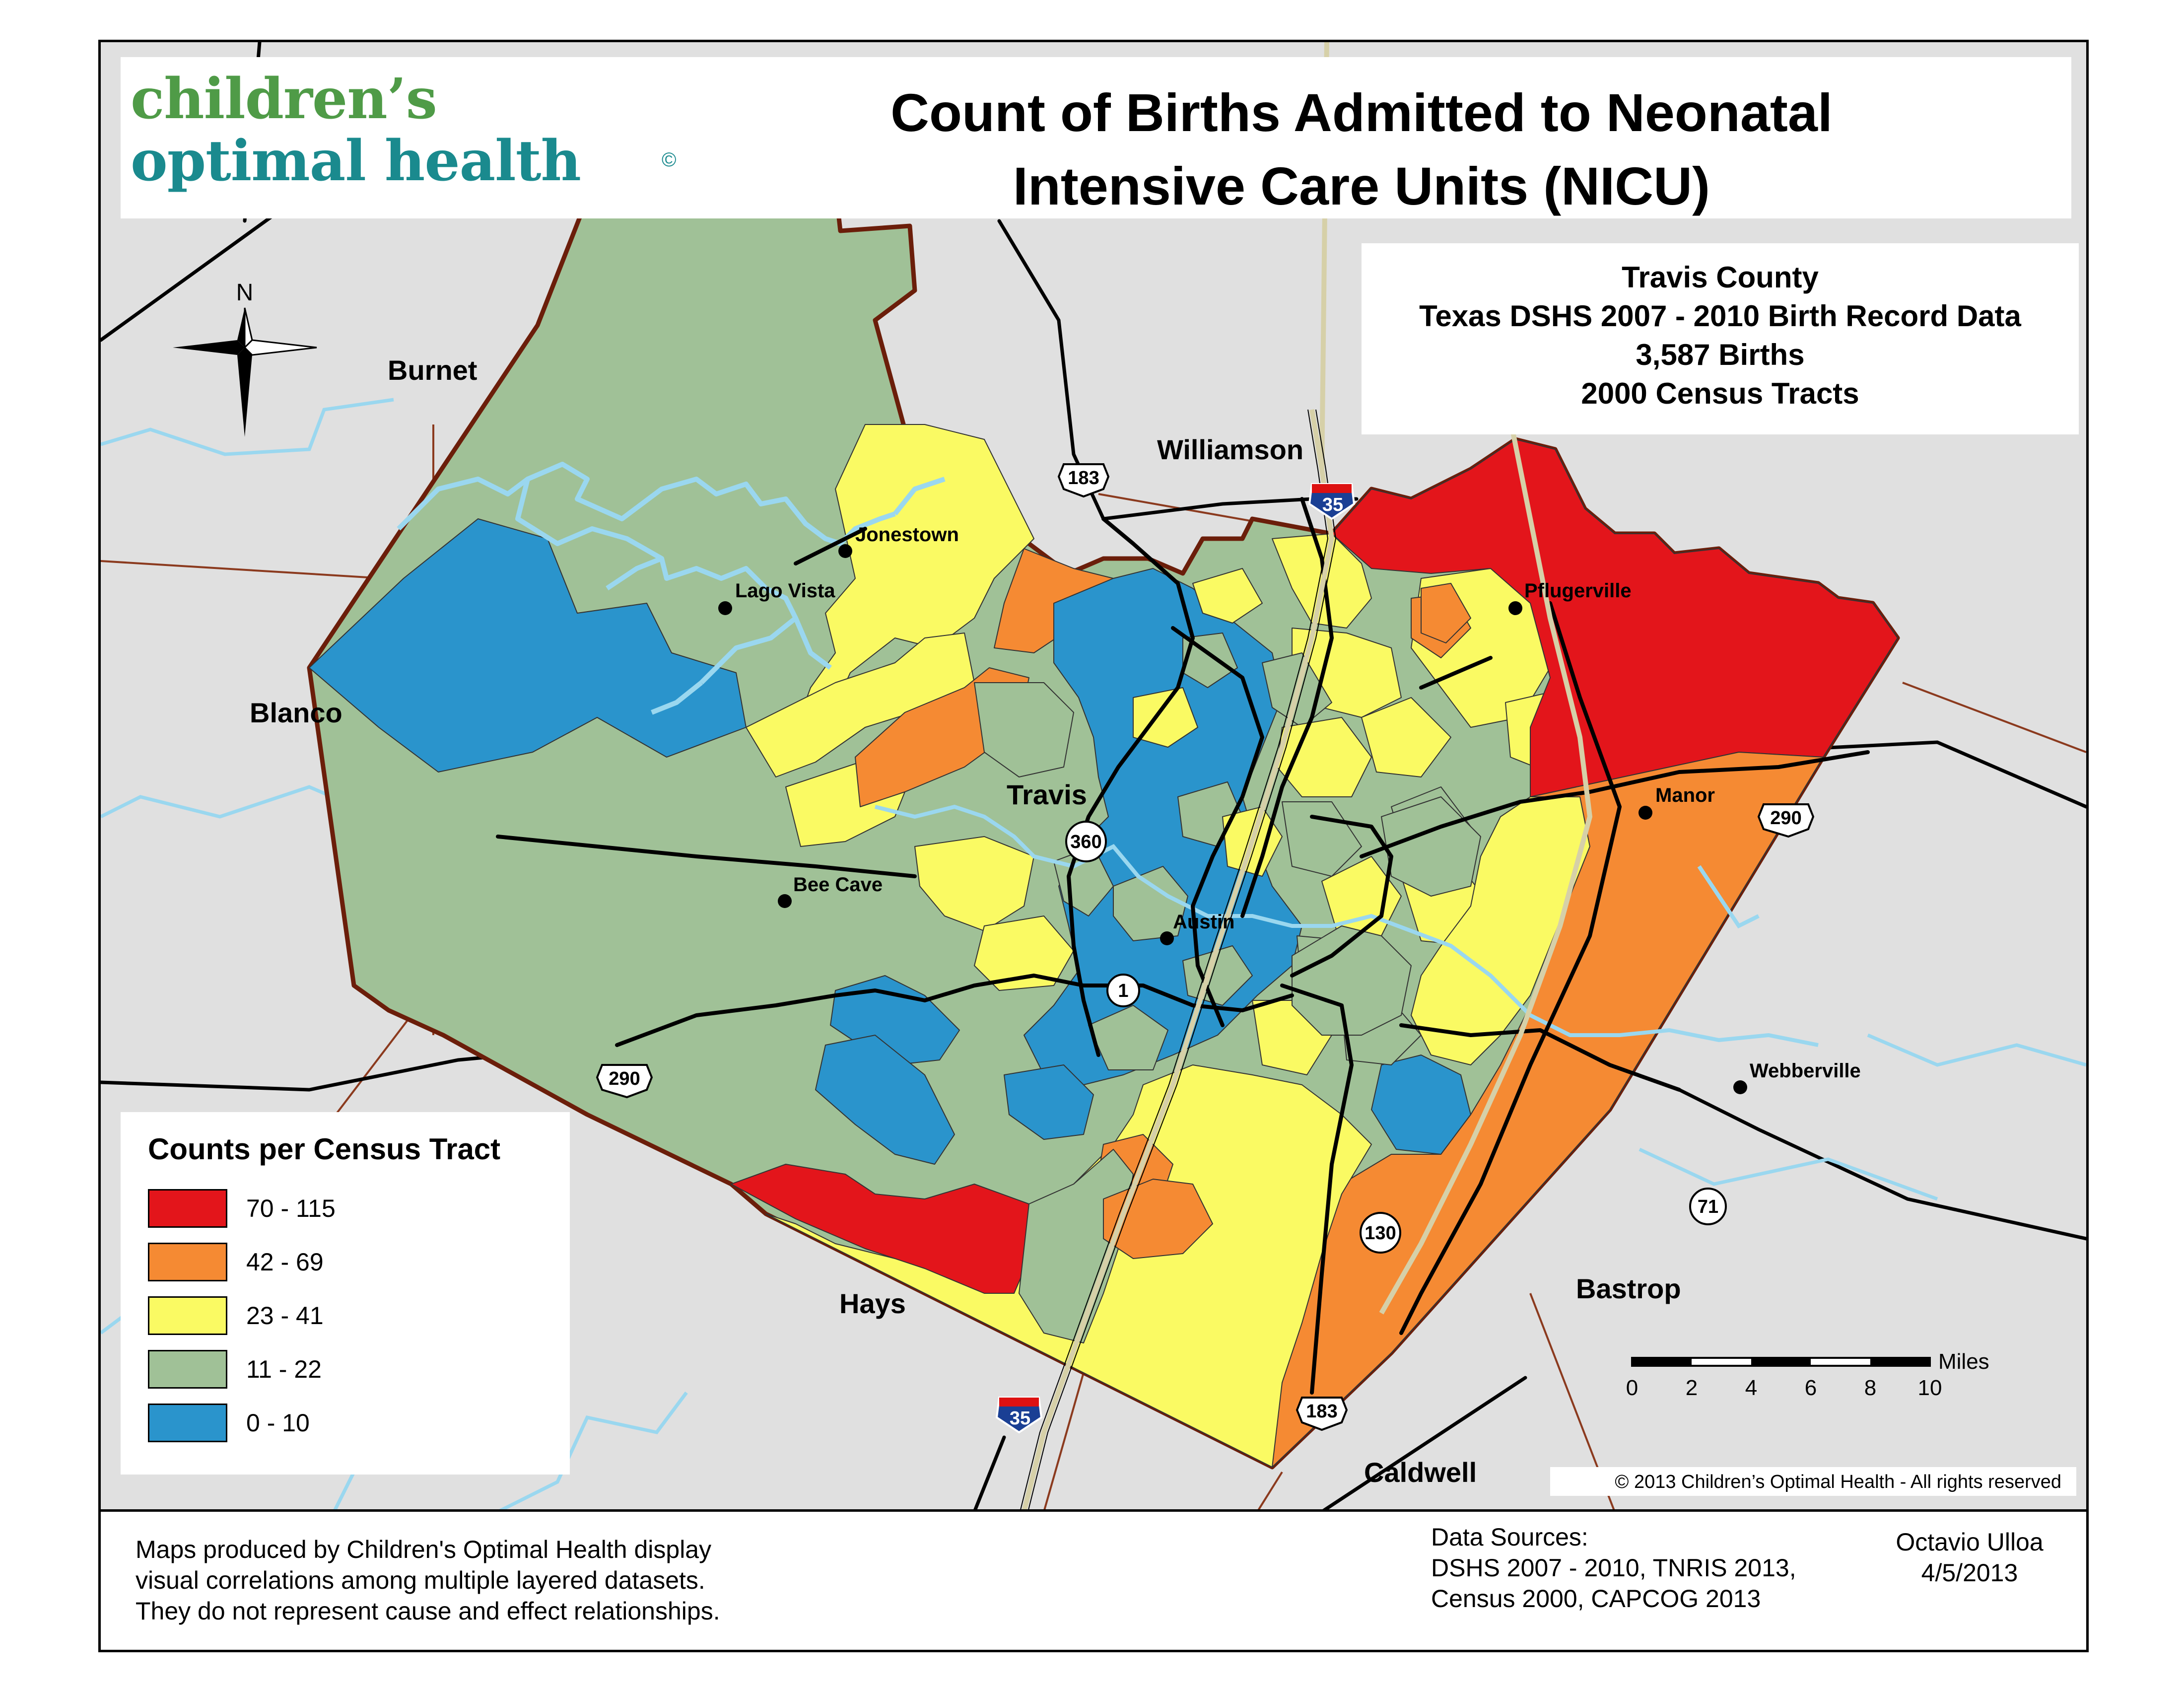 The height and width of the screenshot is (1688, 2184). What do you see at coordinates (245, 358) in the screenshot?
I see `north-arrow: N` at bounding box center [245, 358].